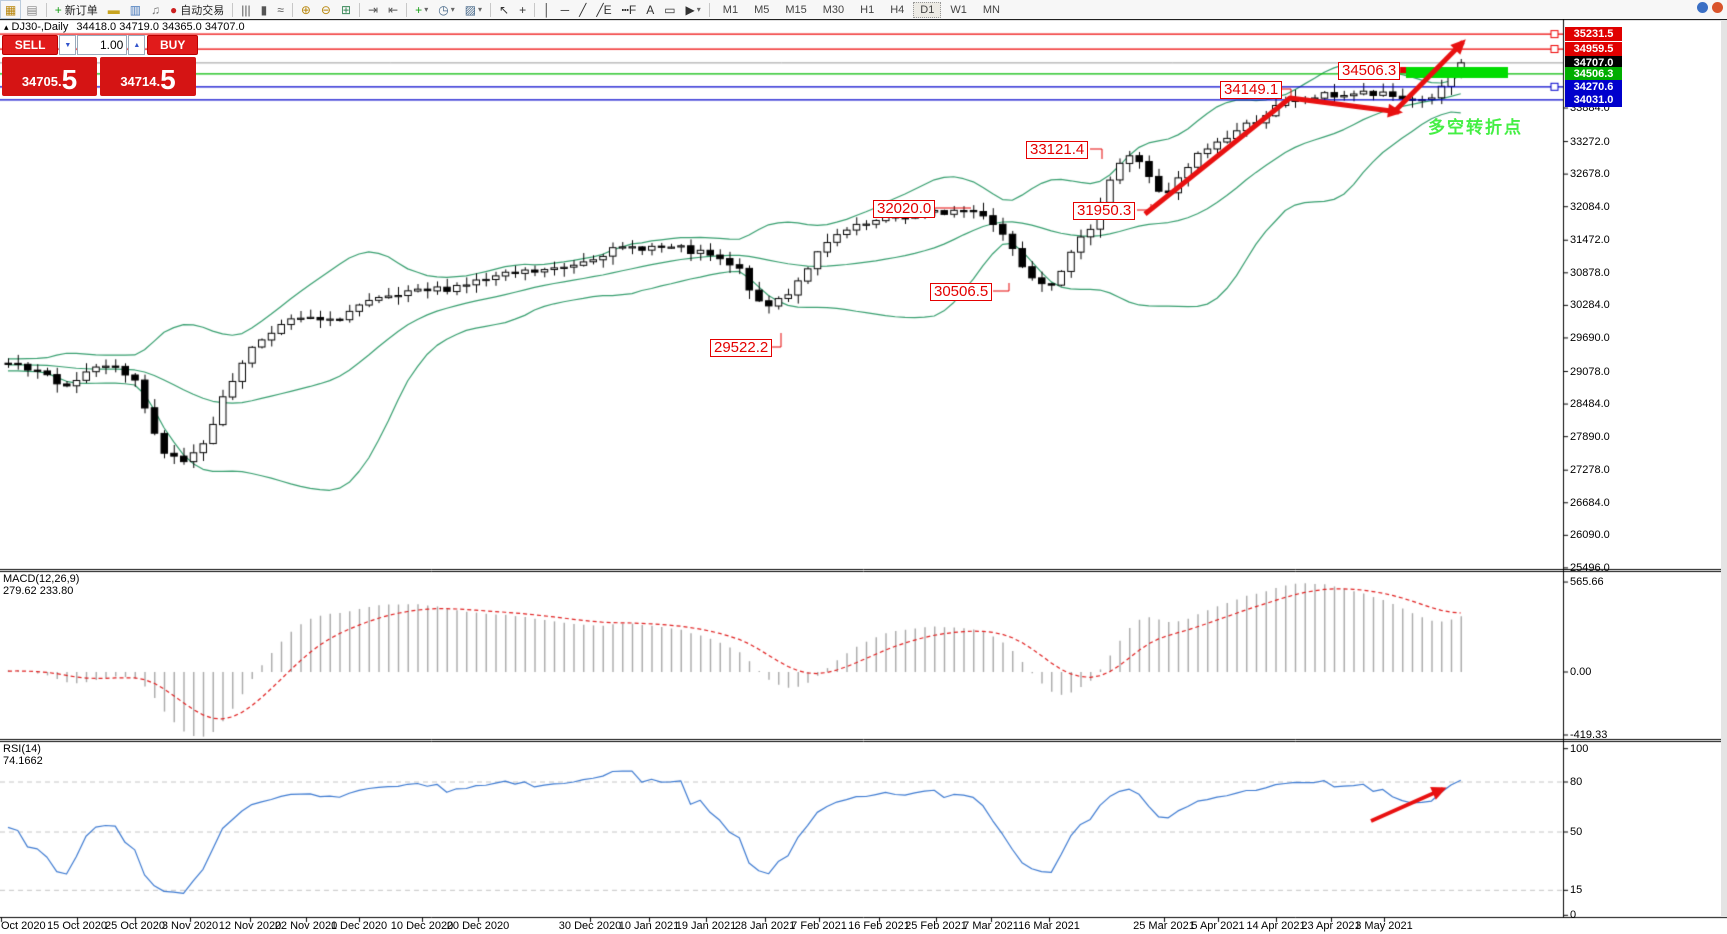  I want to click on rsi-axis-label: 50, so click(1576, 832).